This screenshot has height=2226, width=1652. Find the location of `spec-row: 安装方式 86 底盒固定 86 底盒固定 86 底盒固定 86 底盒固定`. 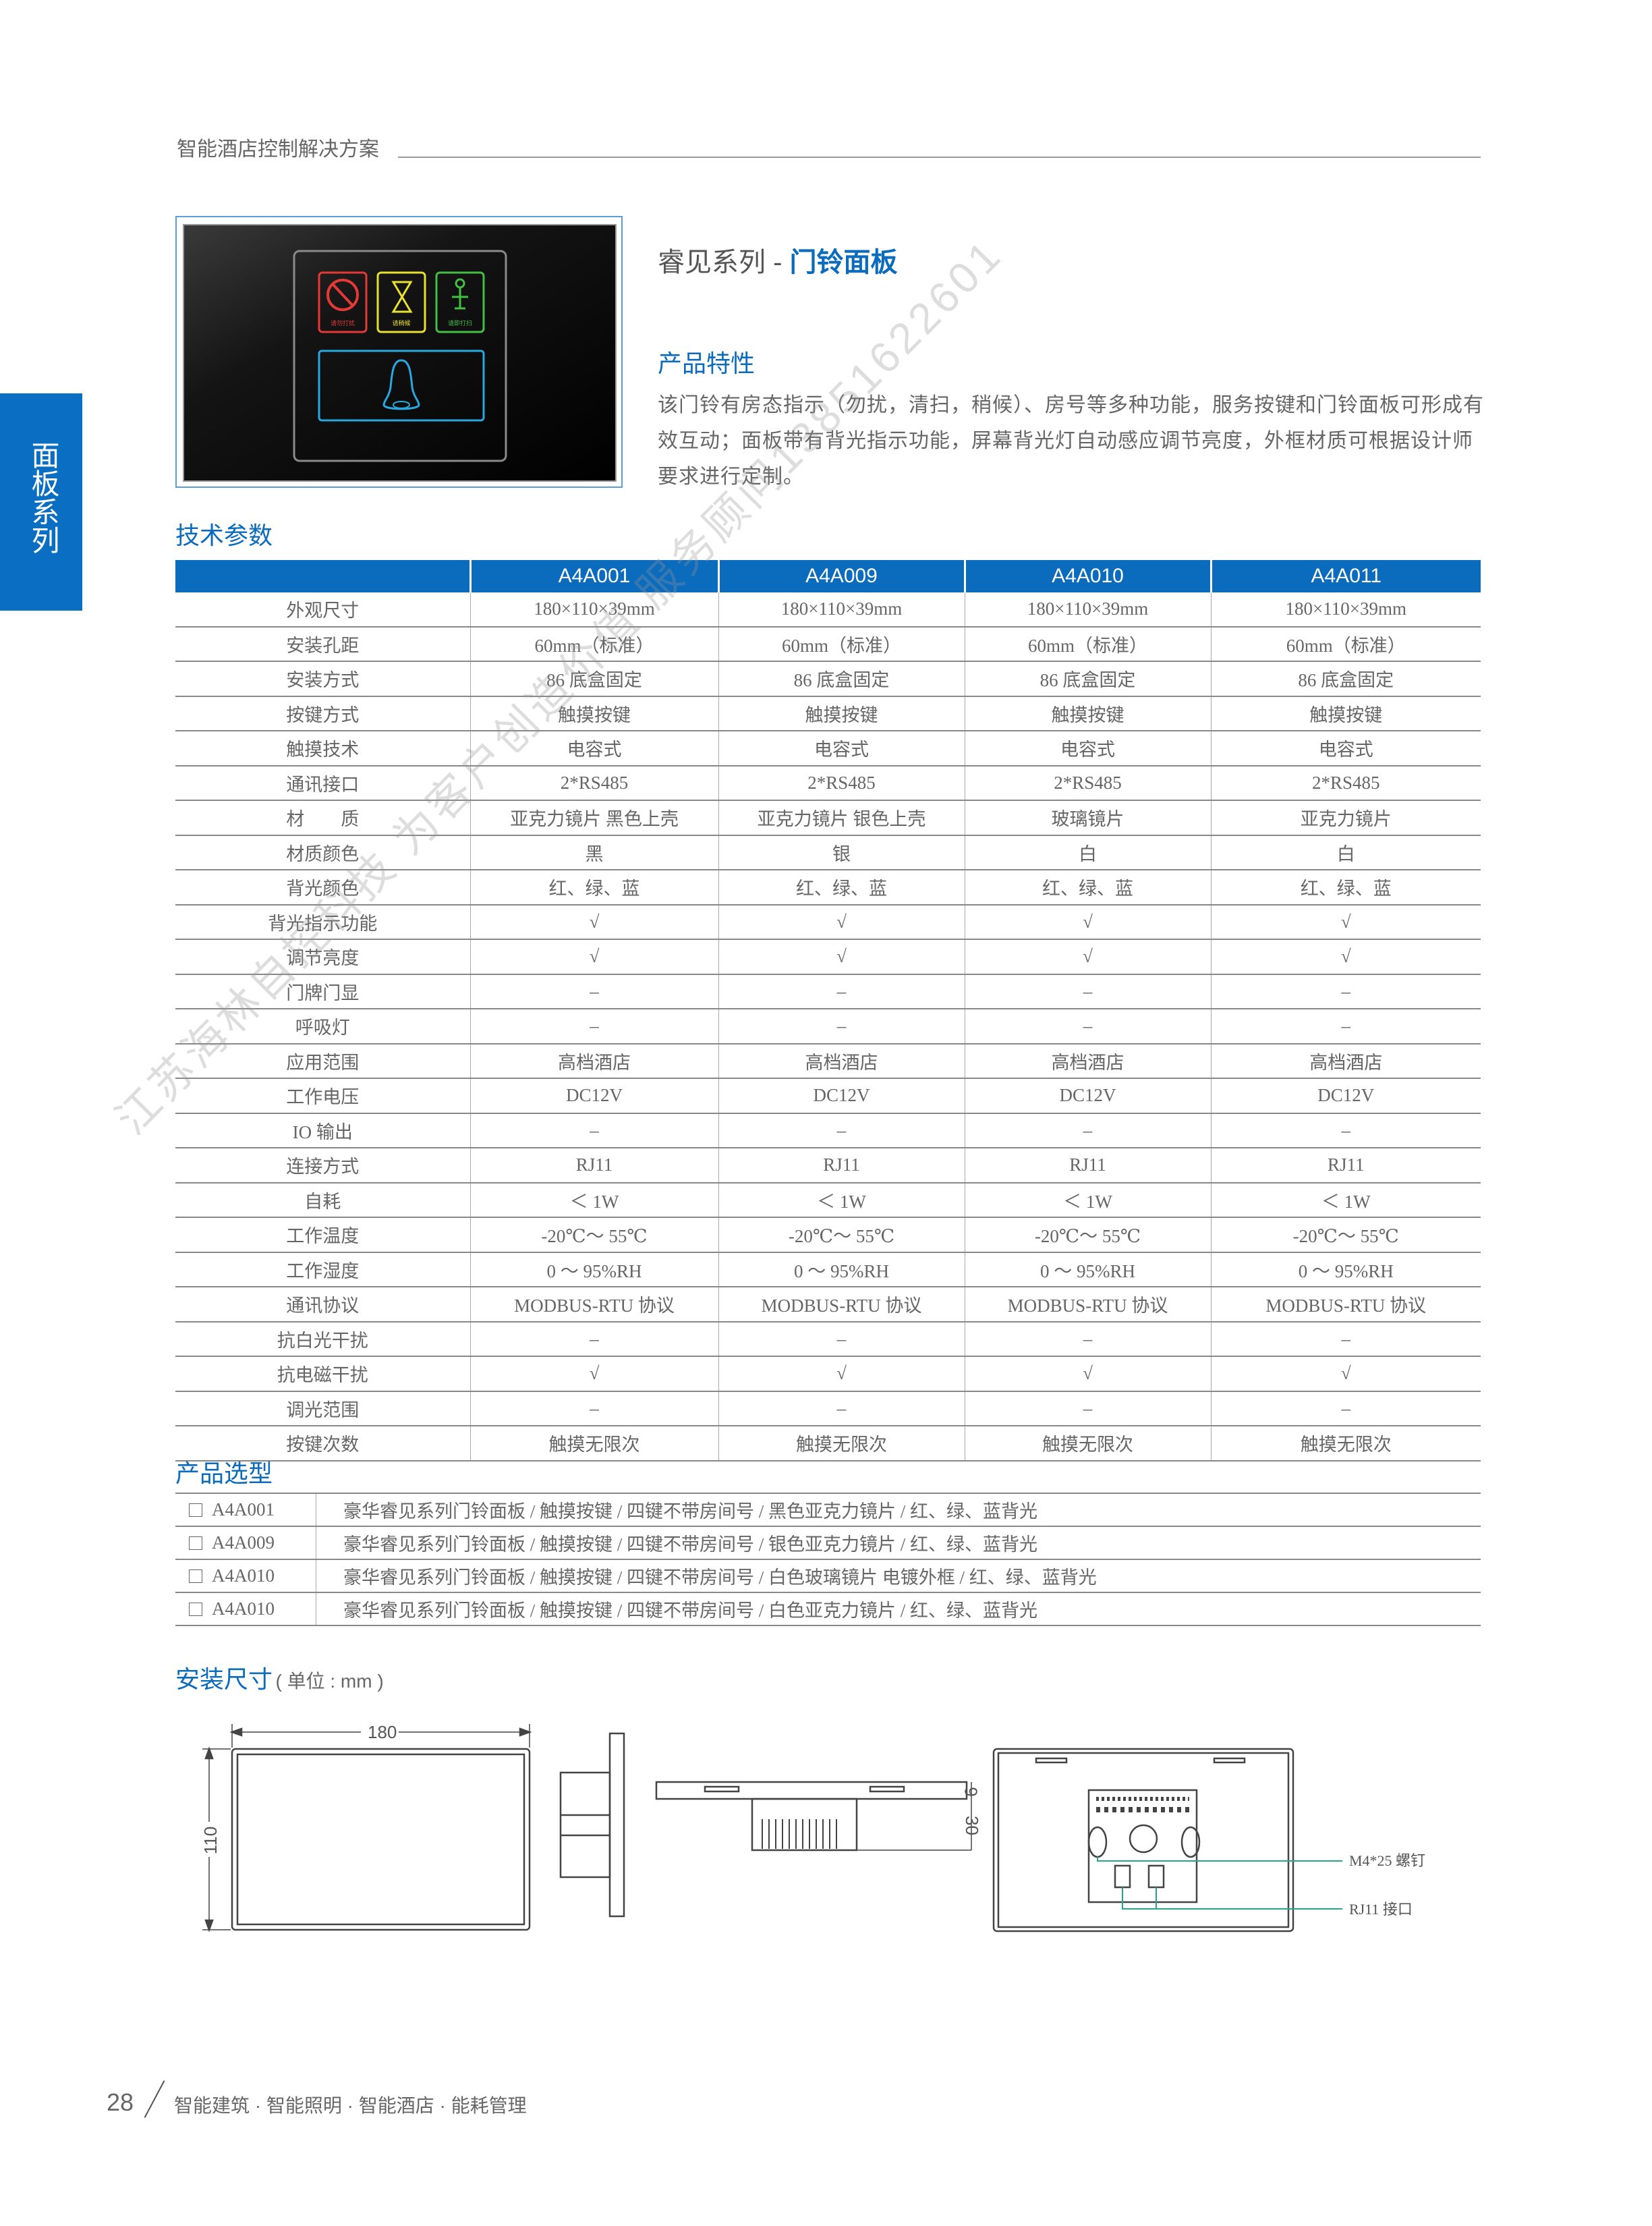

spec-row: 安装方式 86 底盒固定 86 底盒固定 86 底盒固定 86 底盒固定 is located at coordinates (828, 679).